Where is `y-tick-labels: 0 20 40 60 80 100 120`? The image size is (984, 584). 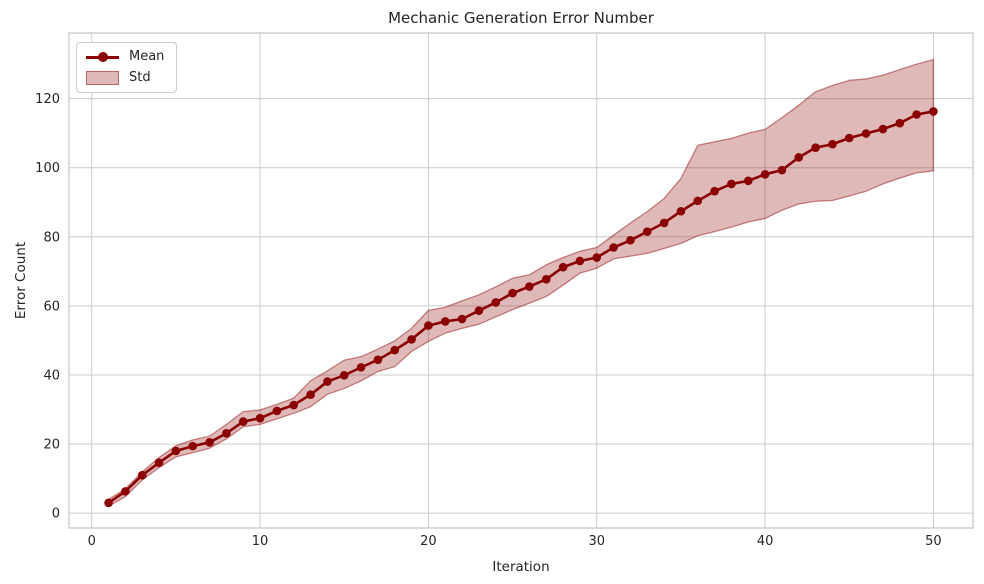 y-tick-labels: 0 20 40 60 80 100 120 is located at coordinates (47, 307).